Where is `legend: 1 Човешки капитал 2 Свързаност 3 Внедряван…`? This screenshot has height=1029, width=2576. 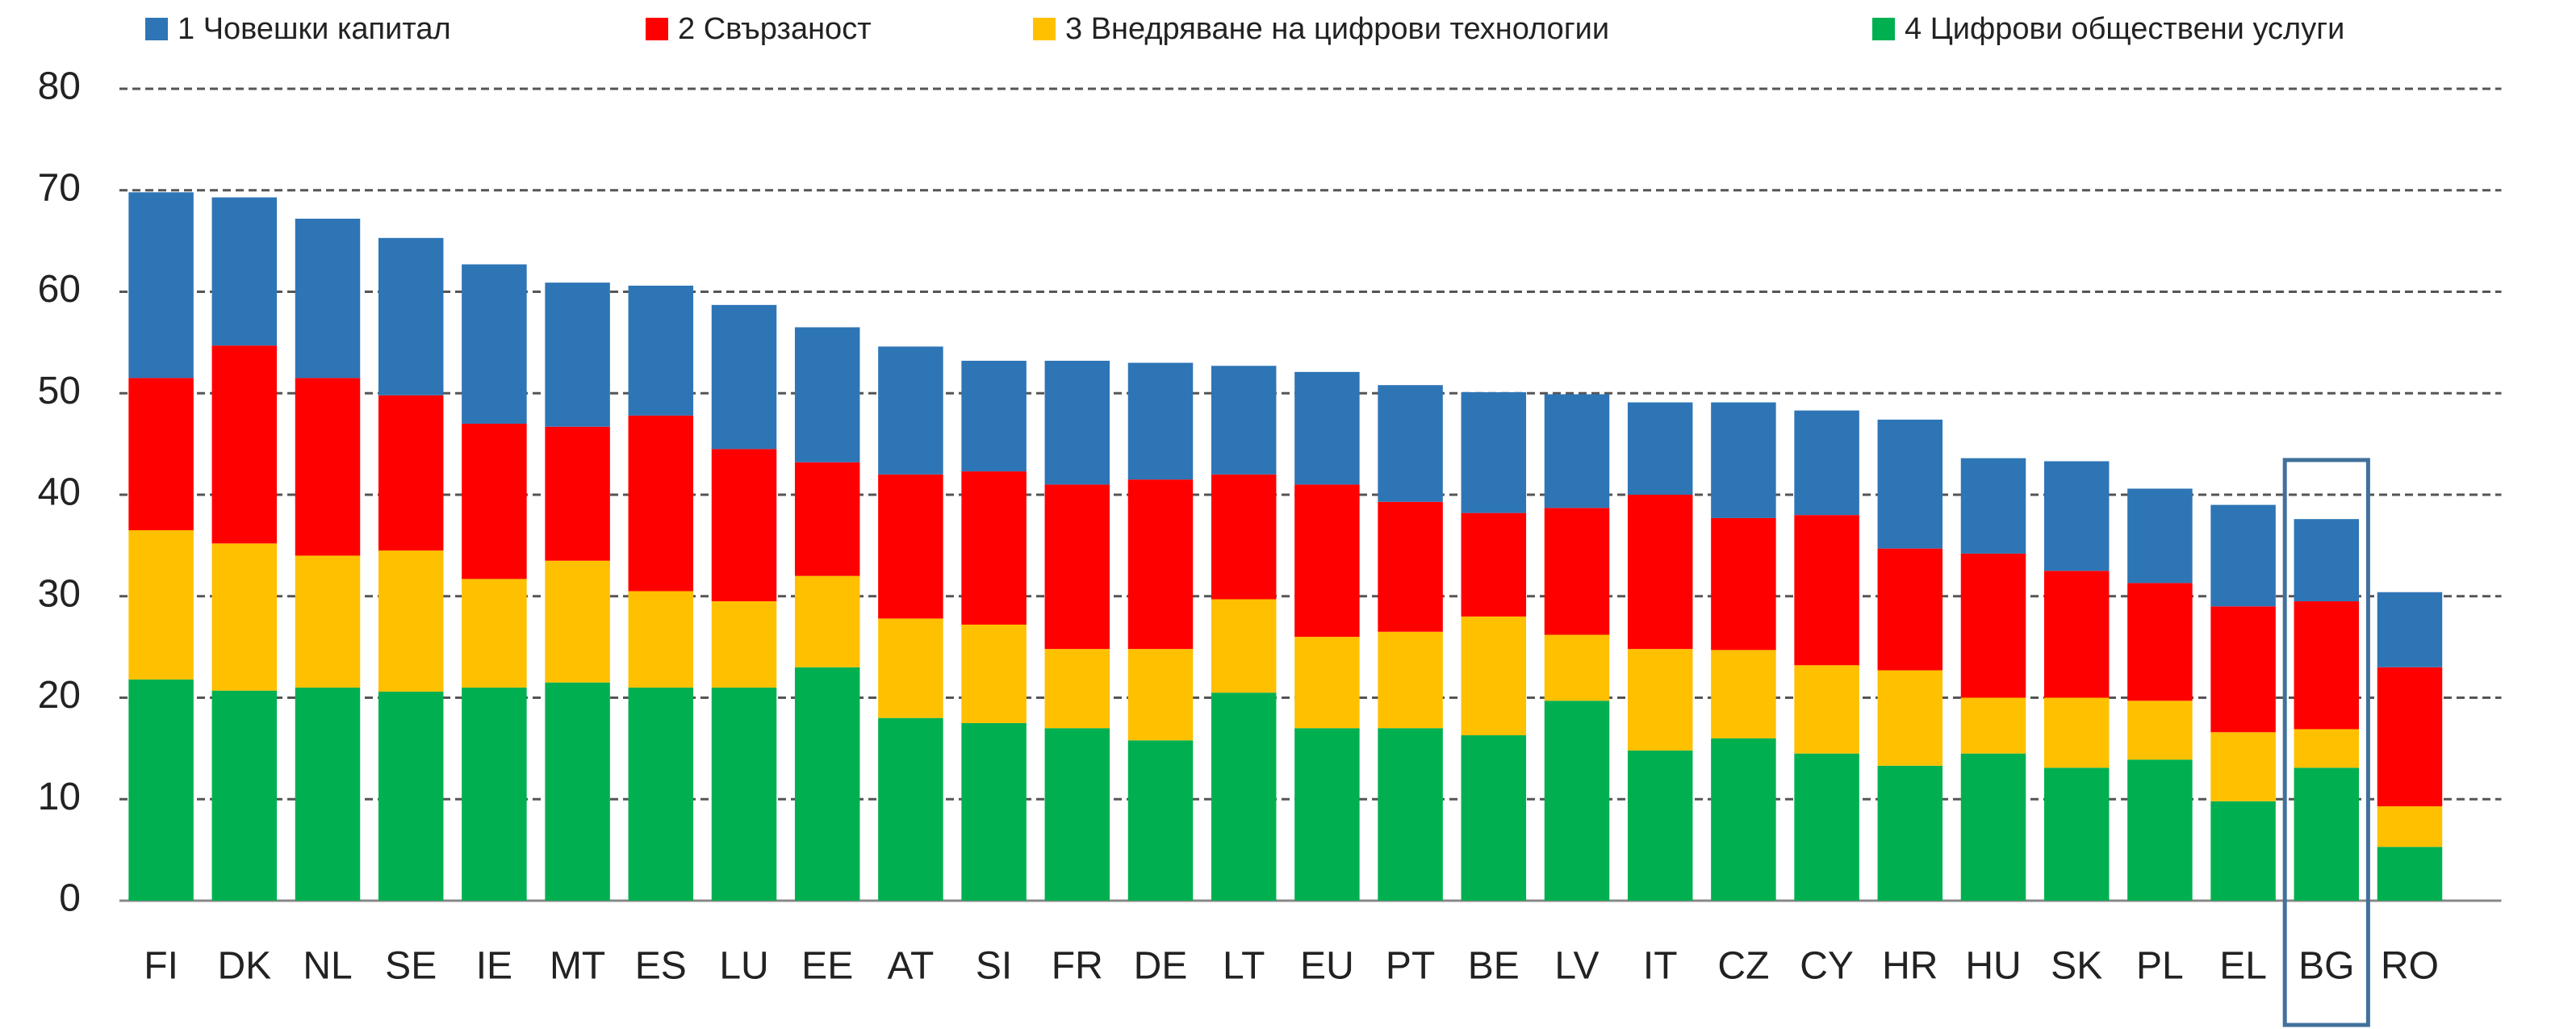
legend: 1 Човешки капитал 2 Свързаност 3 Внедряван… is located at coordinates (1244, 29).